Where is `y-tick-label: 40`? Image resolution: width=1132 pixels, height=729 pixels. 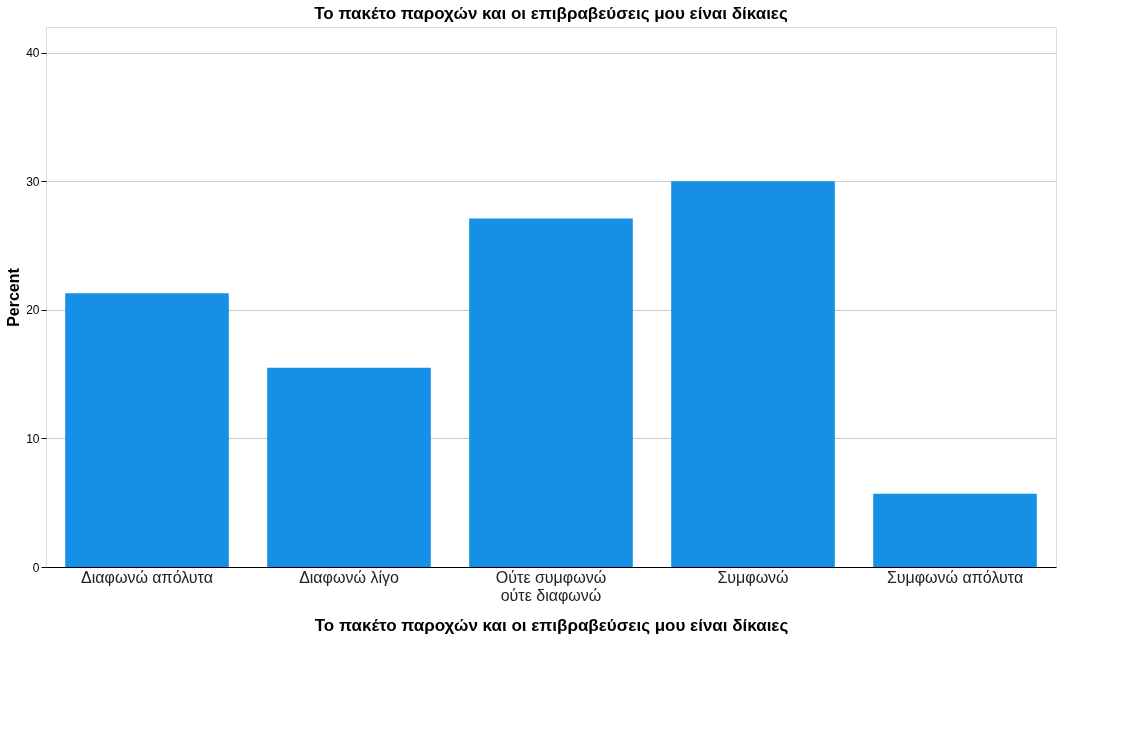 y-tick-label: 40 is located at coordinates (33, 53).